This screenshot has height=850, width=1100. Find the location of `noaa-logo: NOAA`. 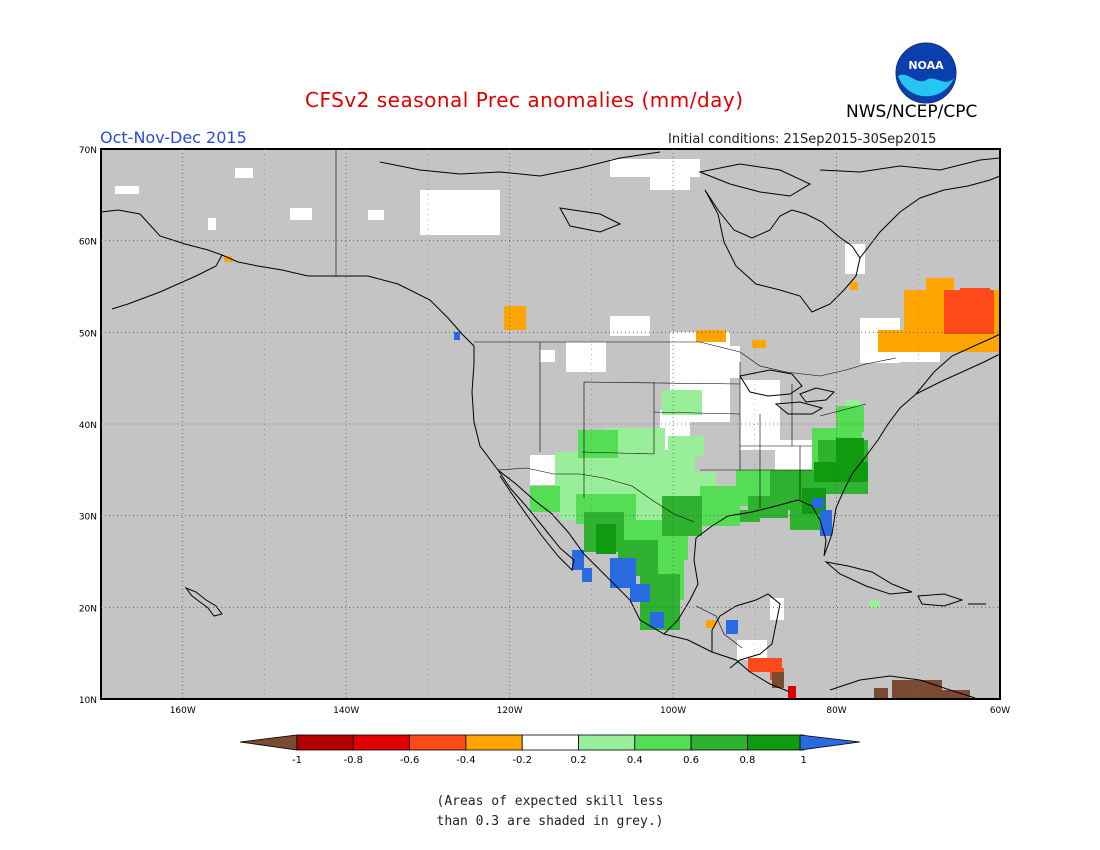

noaa-logo: NOAA is located at coordinates (926, 73).